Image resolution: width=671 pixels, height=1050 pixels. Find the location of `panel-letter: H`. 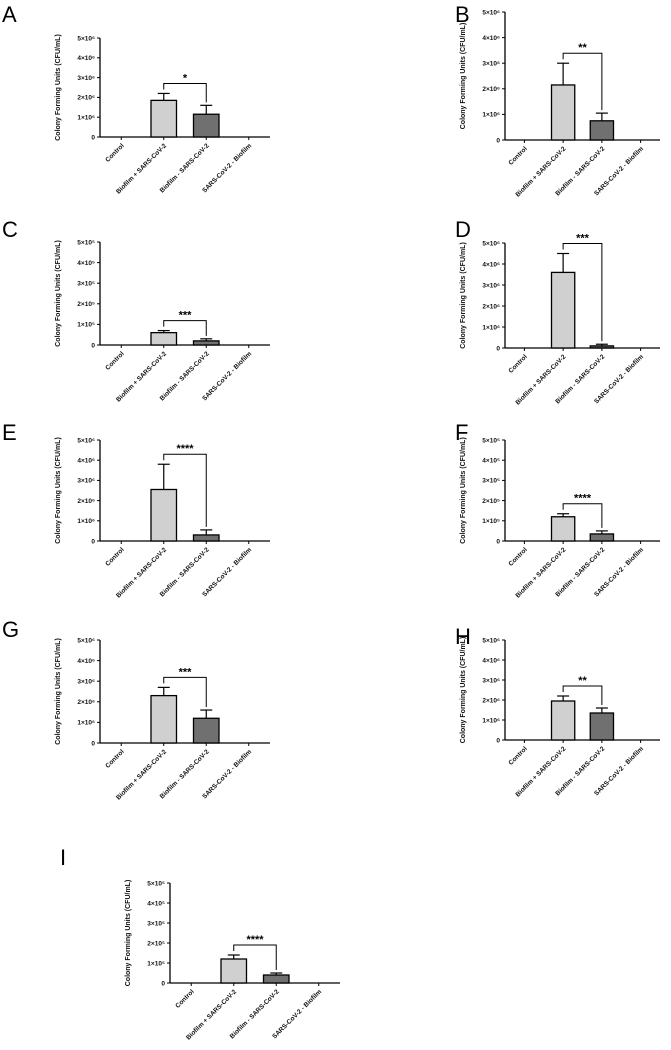

panel-letter: H is located at coordinates (463, 636).